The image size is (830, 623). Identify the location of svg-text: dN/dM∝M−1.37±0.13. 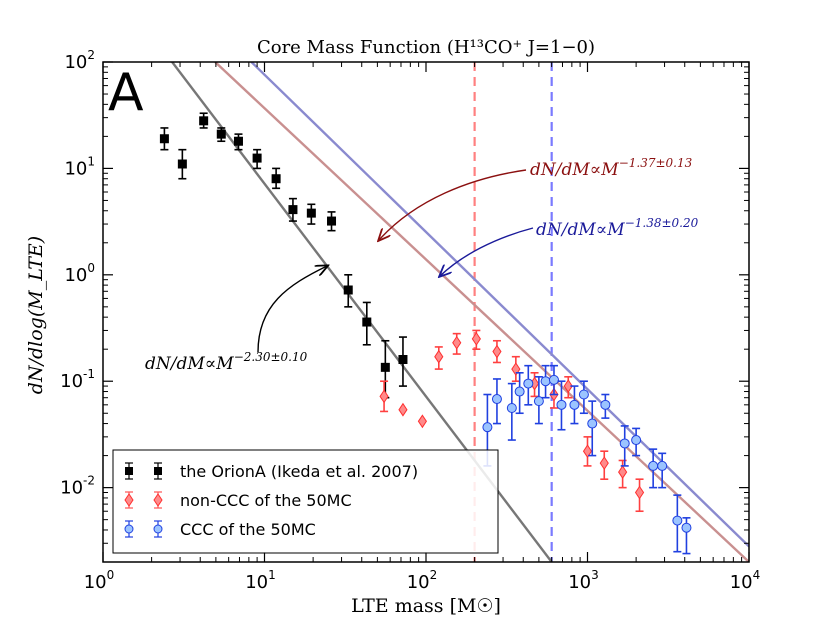
(611, 168).